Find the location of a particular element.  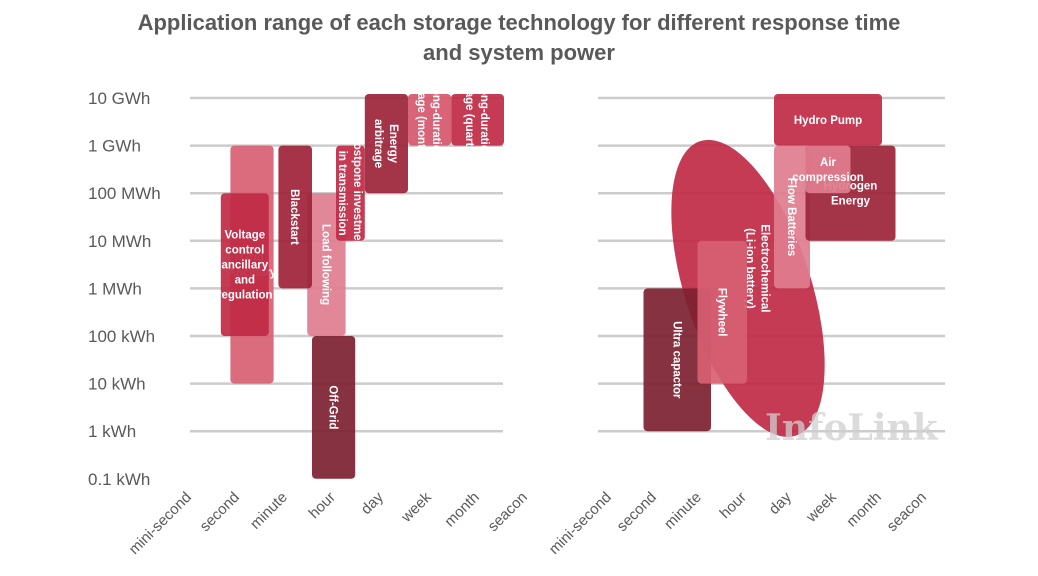

off-grid-label: Off-Grid is located at coordinates (333, 407).